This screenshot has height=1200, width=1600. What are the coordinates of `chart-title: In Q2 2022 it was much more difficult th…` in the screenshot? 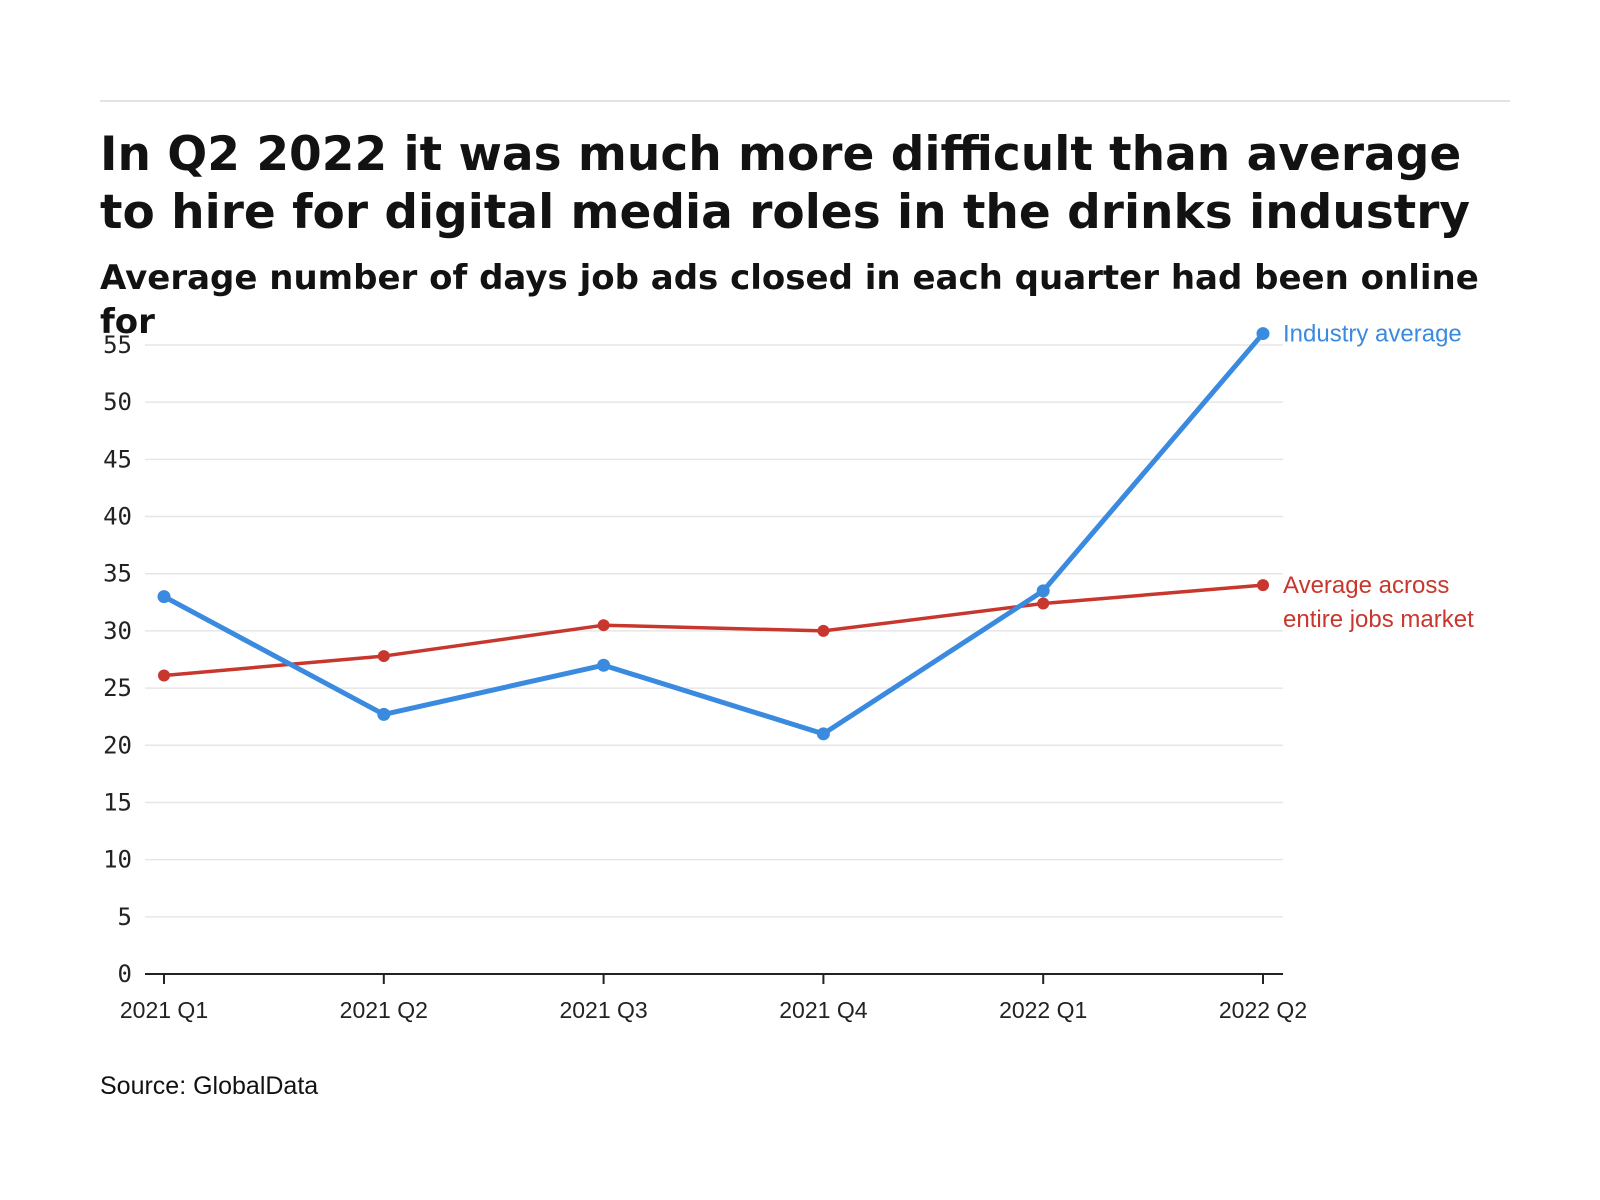 It's located at (785, 183).